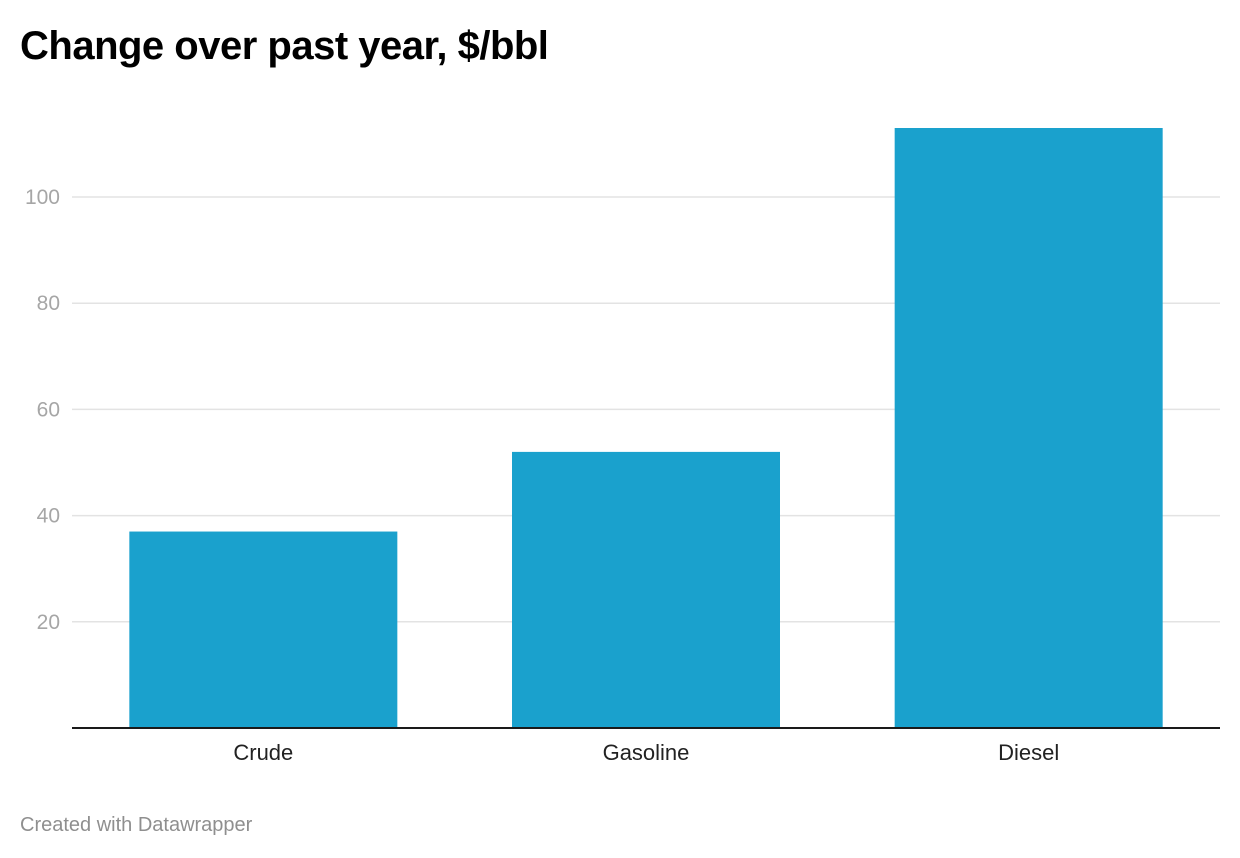  What do you see at coordinates (42, 197) in the screenshot?
I see `y-tick-label: 100` at bounding box center [42, 197].